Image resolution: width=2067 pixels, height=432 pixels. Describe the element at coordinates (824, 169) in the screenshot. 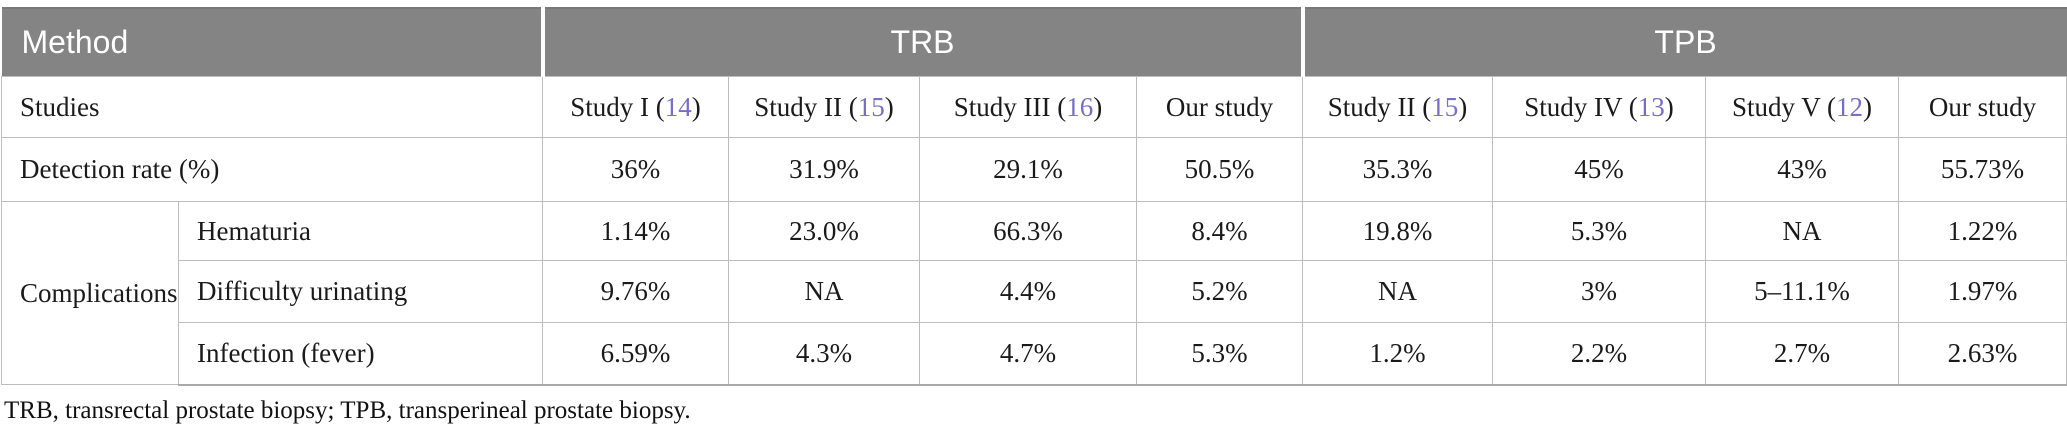

I see `detection-value-cell: 31.9%` at that location.